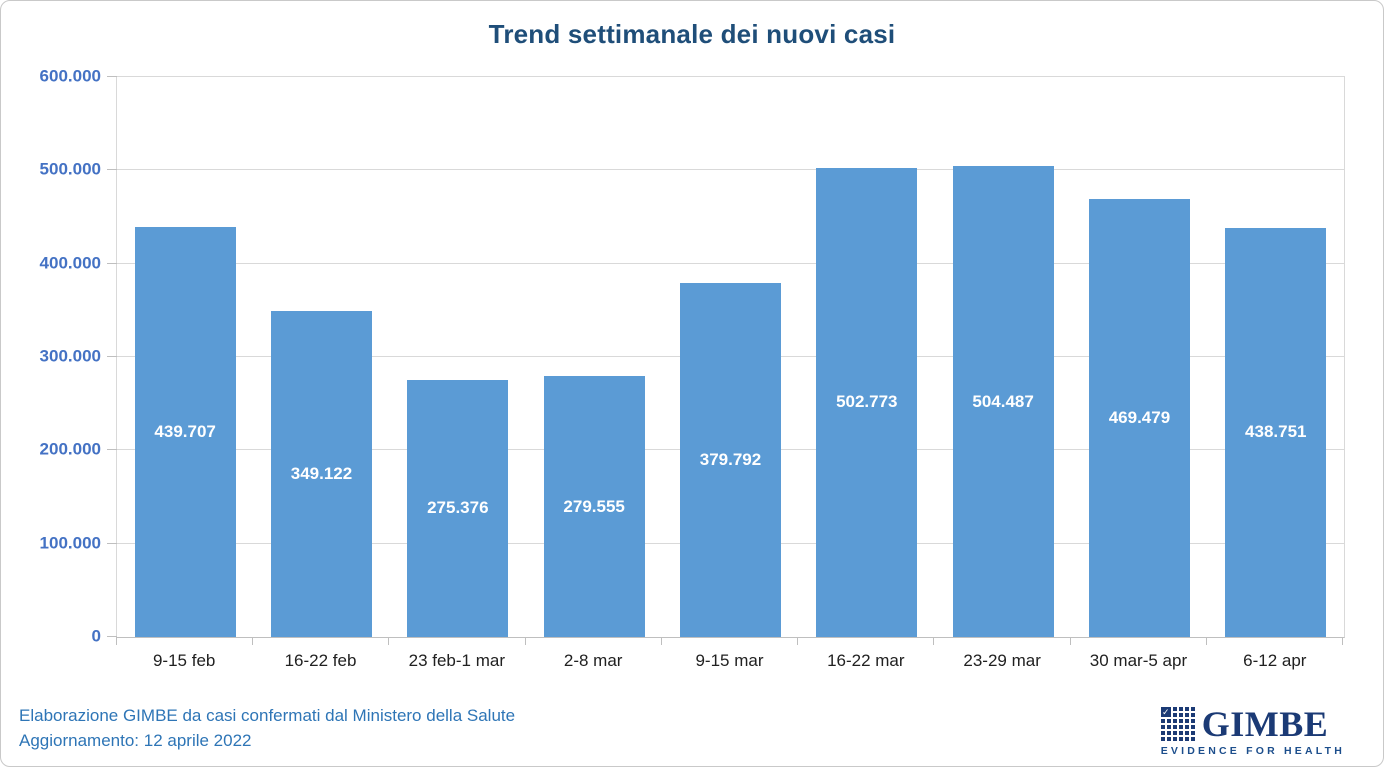 The height and width of the screenshot is (767, 1384). I want to click on bar: 279.555, so click(594, 506).